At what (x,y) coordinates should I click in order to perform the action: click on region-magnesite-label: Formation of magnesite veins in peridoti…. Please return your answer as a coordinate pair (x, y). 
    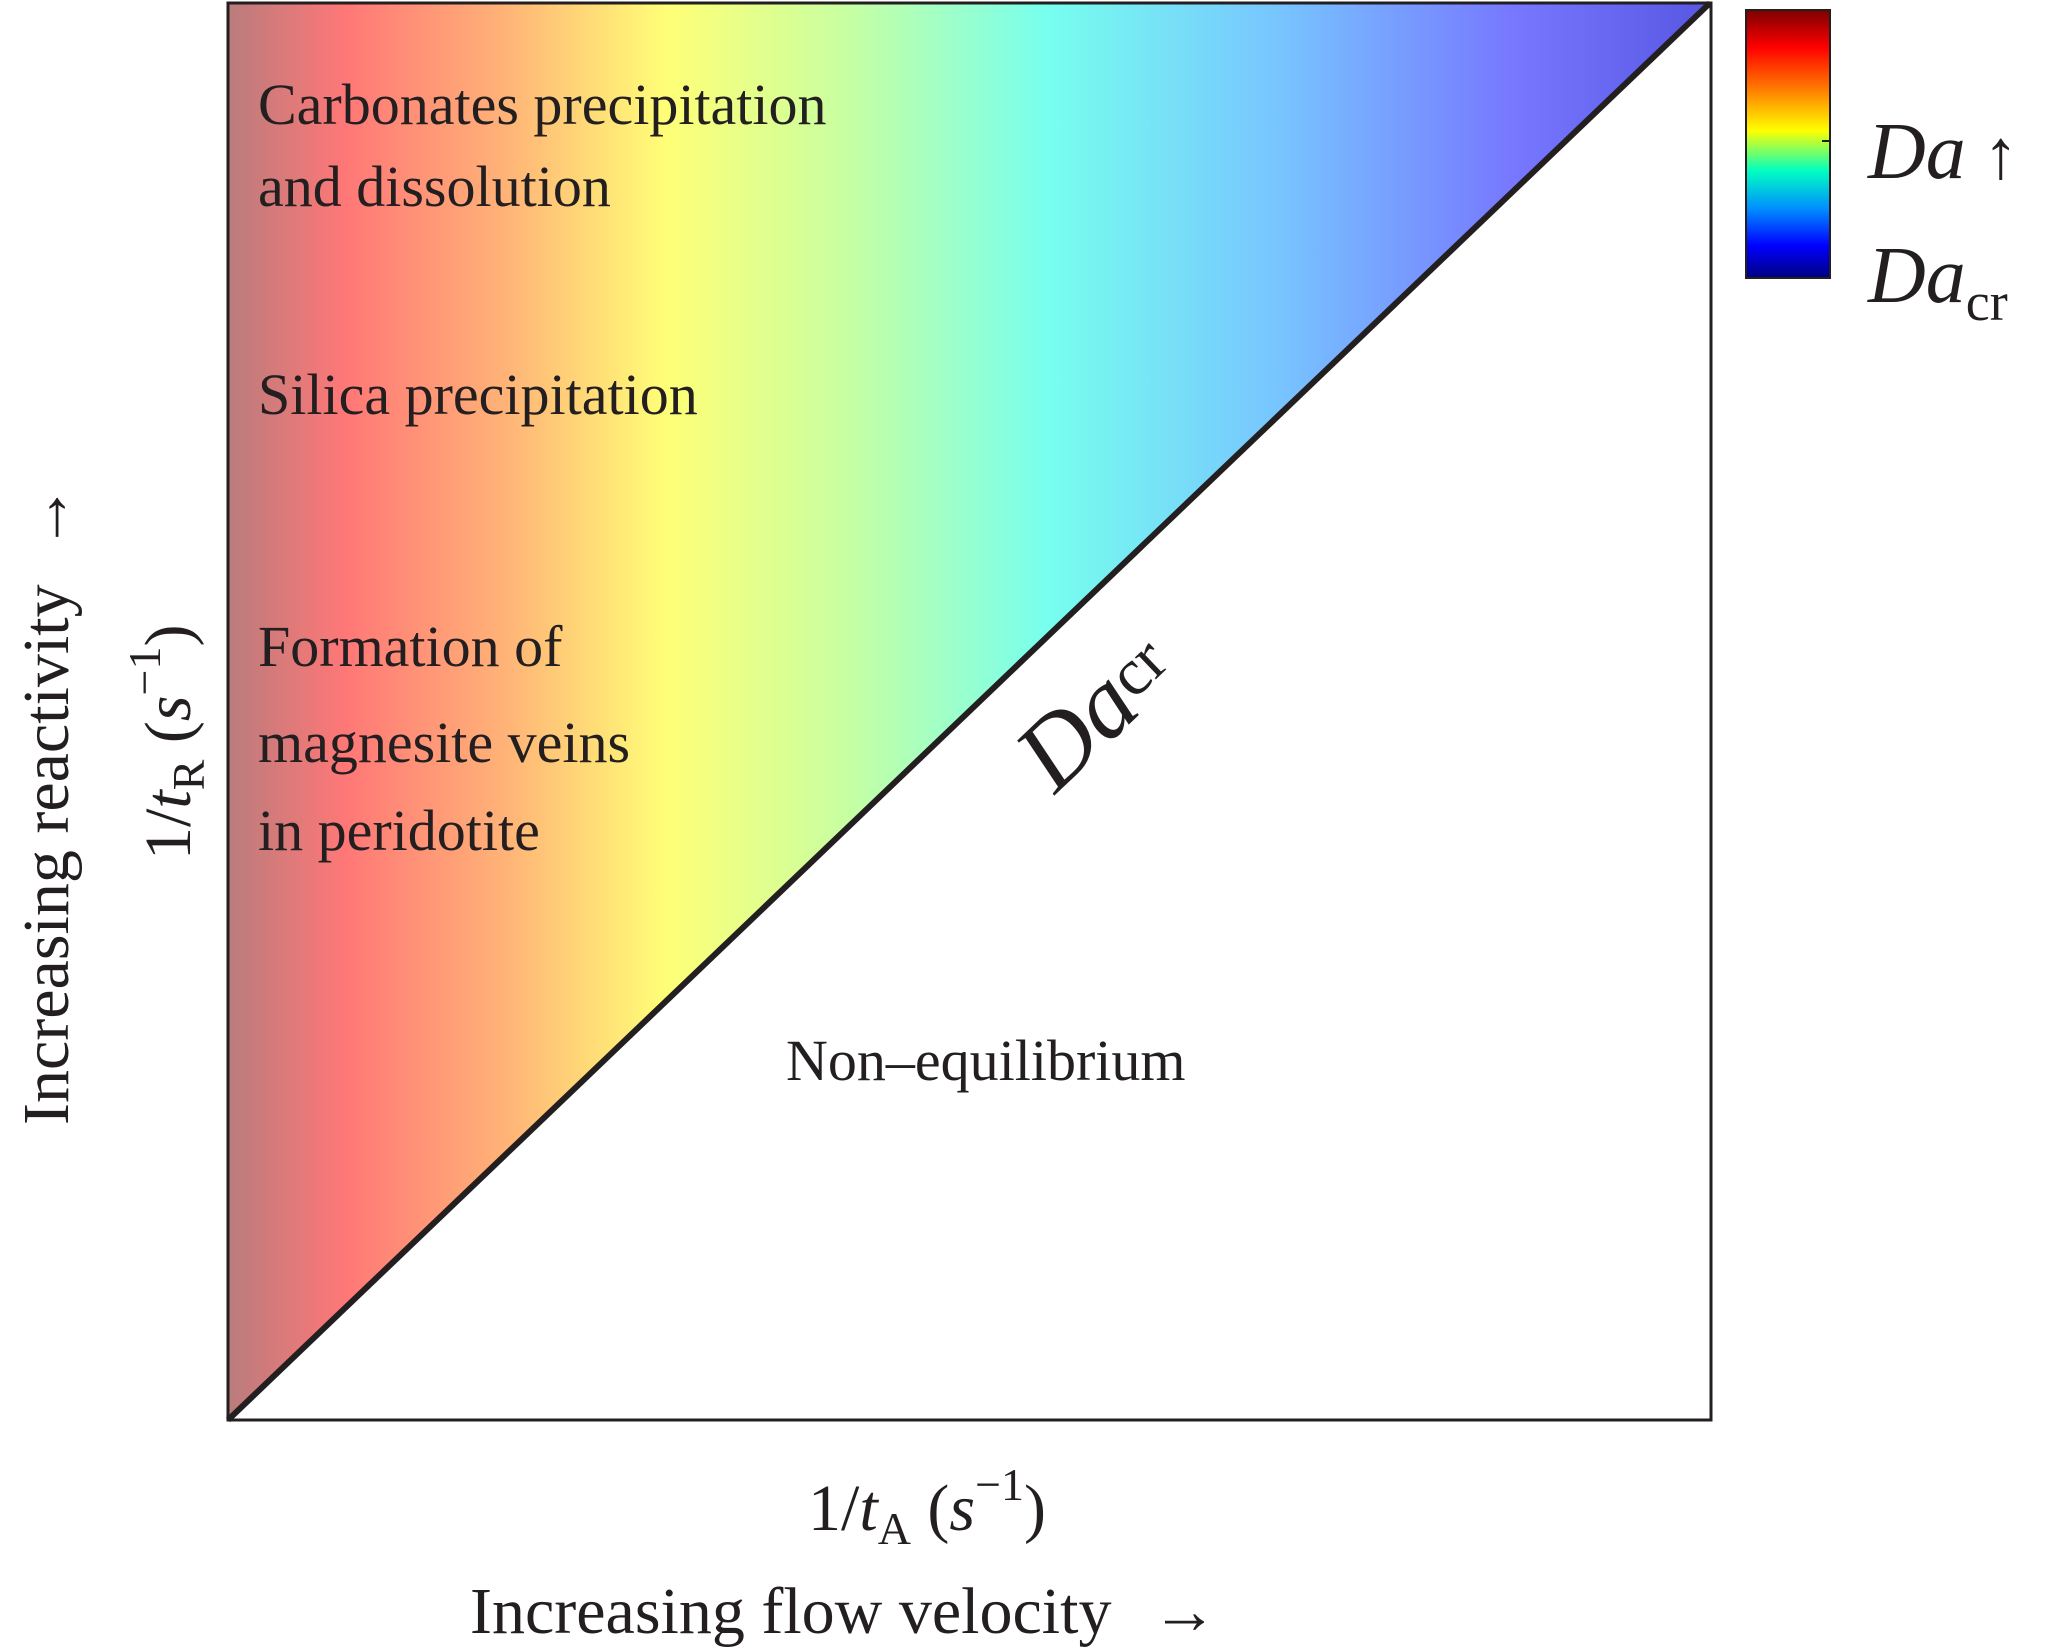
    Looking at the image, I should click on (451, 738).